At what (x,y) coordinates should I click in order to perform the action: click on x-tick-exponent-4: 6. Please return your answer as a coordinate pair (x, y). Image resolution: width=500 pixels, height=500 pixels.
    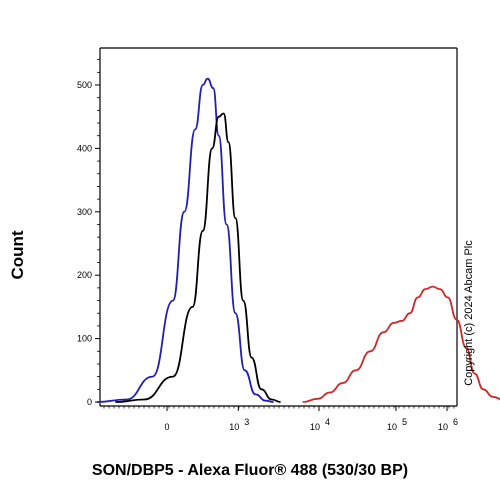
    Looking at the image, I should click on (455, 422).